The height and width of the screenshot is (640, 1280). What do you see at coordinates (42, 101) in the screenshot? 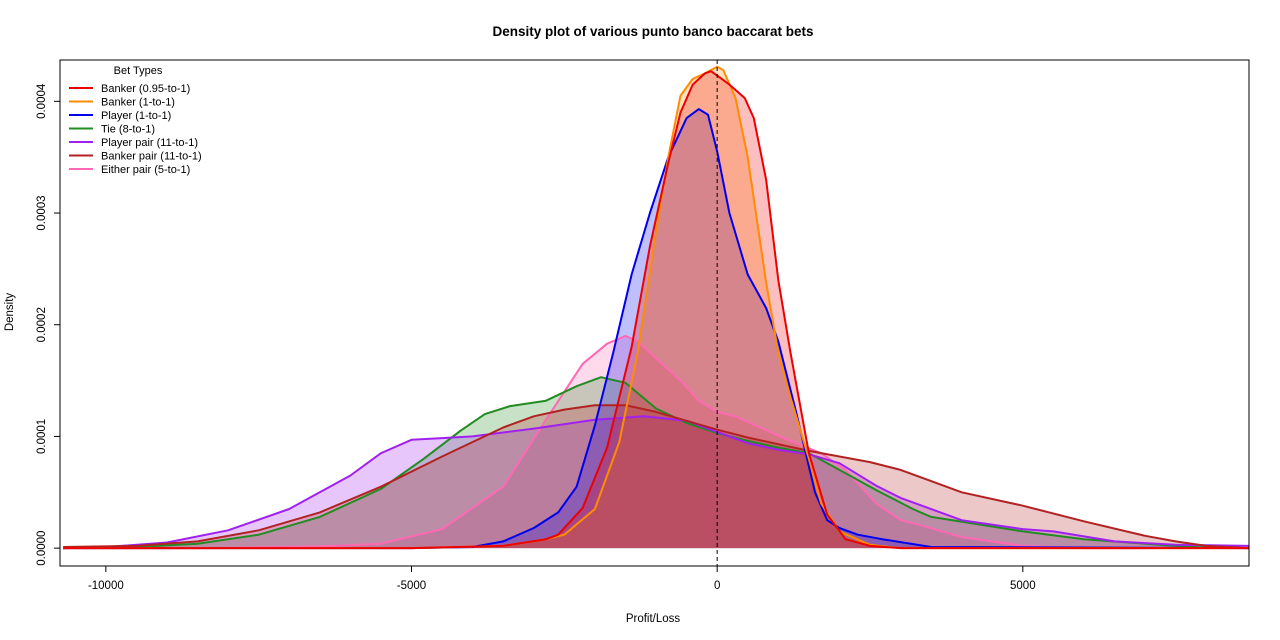
I see `y-tick-label: 0.0004` at bounding box center [42, 101].